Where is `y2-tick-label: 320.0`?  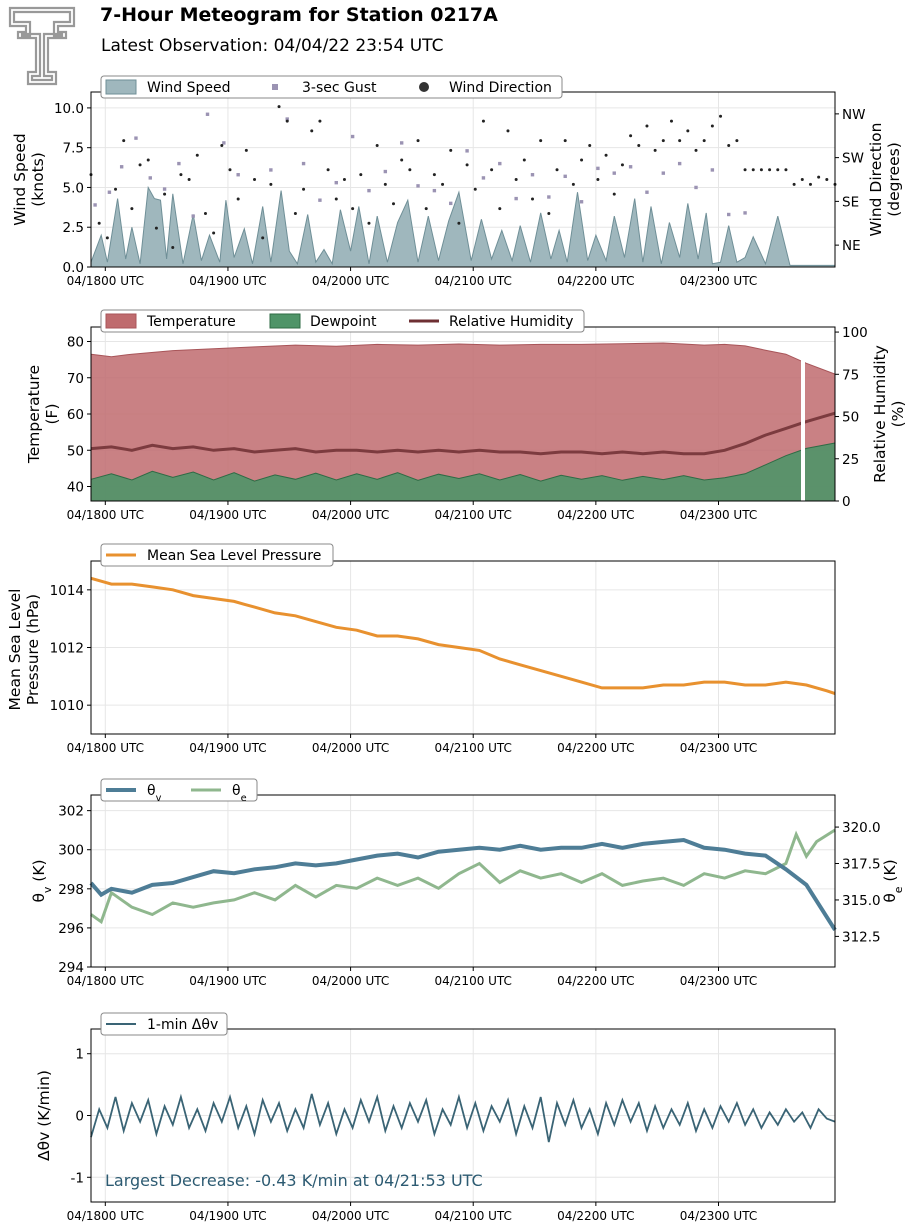
y2-tick-label: 320.0 is located at coordinates (861, 828).